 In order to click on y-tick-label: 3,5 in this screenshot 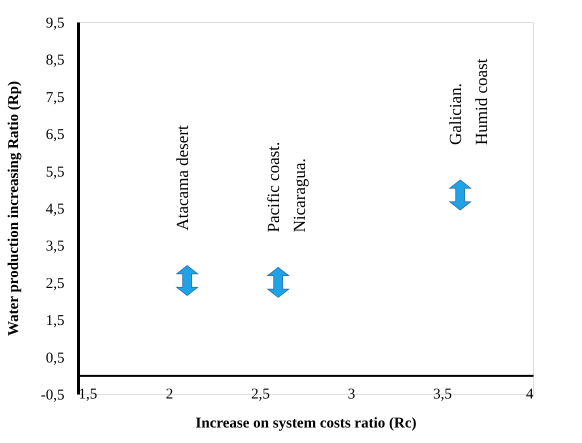, I will do `click(55, 246)`.